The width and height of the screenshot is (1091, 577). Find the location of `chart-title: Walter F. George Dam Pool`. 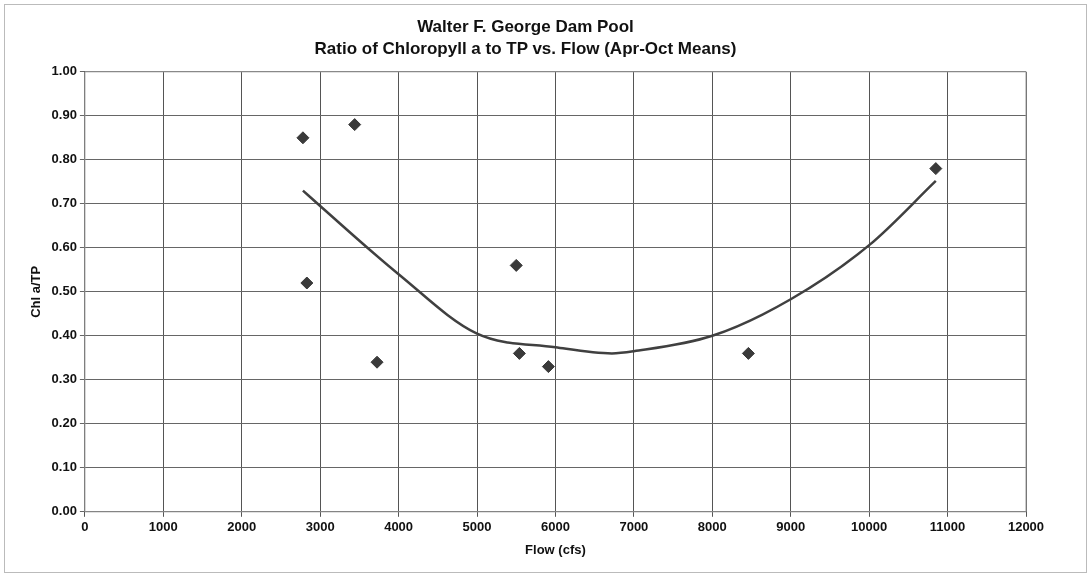

chart-title: Walter F. George Dam Pool is located at coordinates (525, 26).